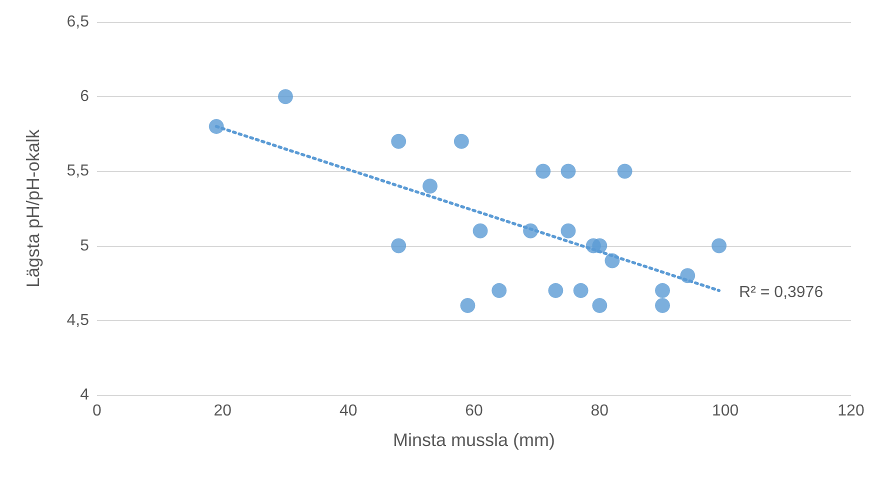 The image size is (881, 477). What do you see at coordinates (97, 411) in the screenshot?
I see `x-tick-label: 0` at bounding box center [97, 411].